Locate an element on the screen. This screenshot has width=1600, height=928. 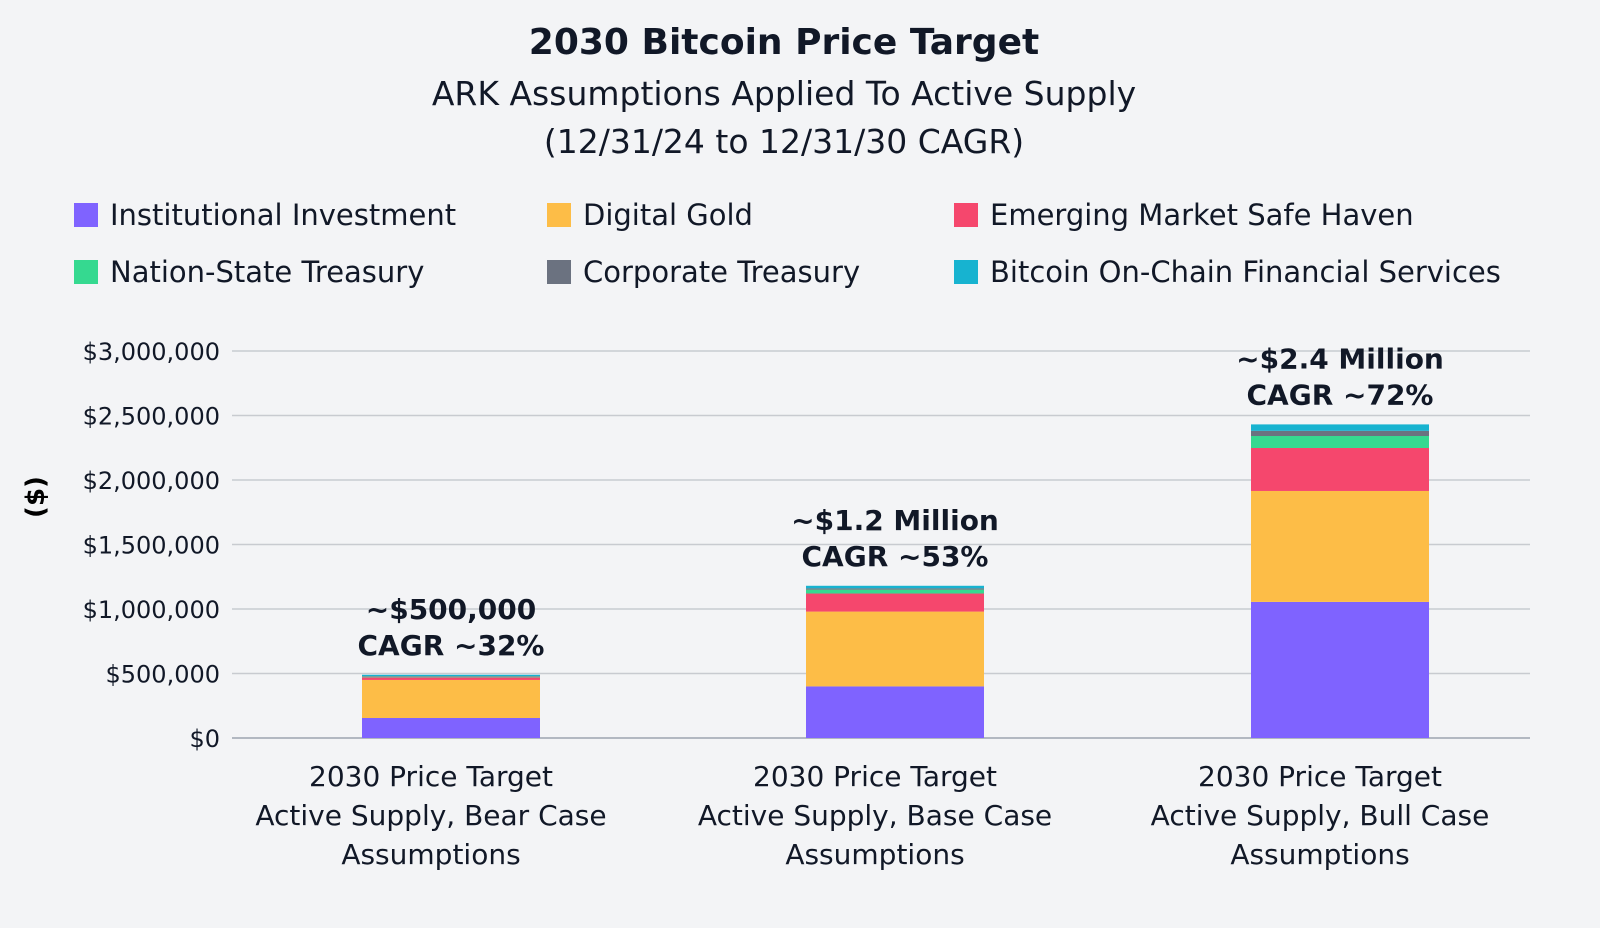
x-tick-label: Active Supply, Base Case is located at coordinates (875, 815).